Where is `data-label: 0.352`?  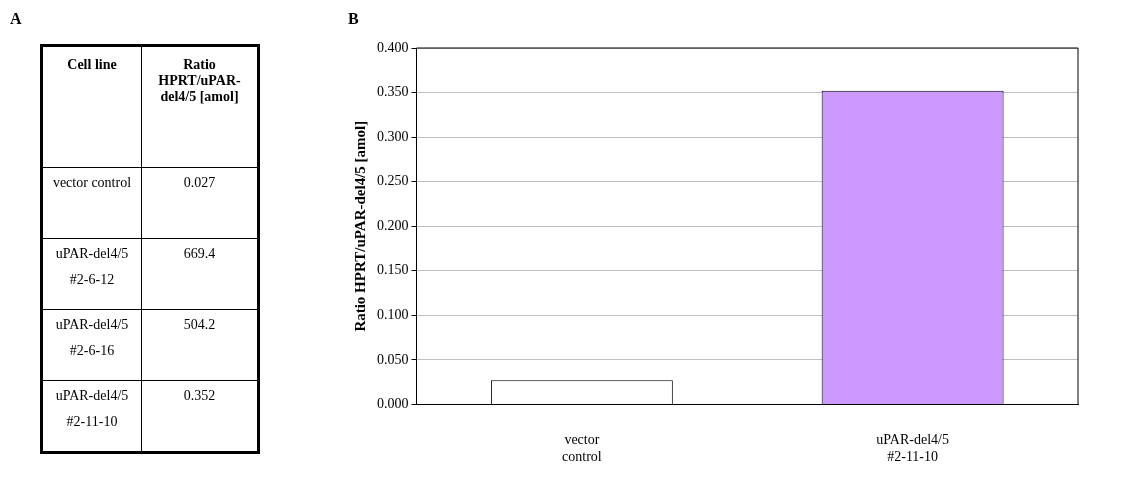 data-label: 0.352 is located at coordinates (200, 416).